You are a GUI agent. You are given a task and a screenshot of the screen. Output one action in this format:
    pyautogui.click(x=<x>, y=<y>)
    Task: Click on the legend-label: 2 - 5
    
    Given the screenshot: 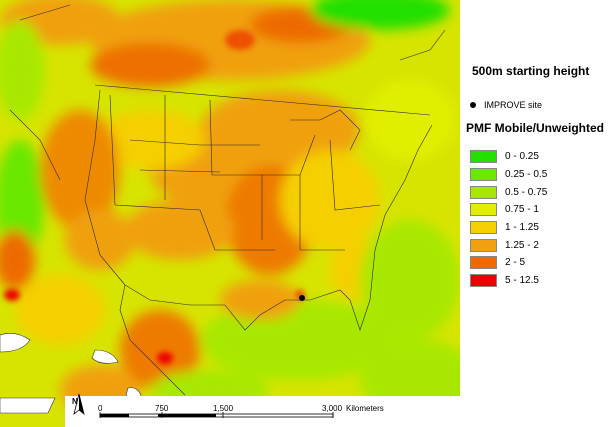 What is the action you would take?
    pyautogui.click(x=515, y=263)
    